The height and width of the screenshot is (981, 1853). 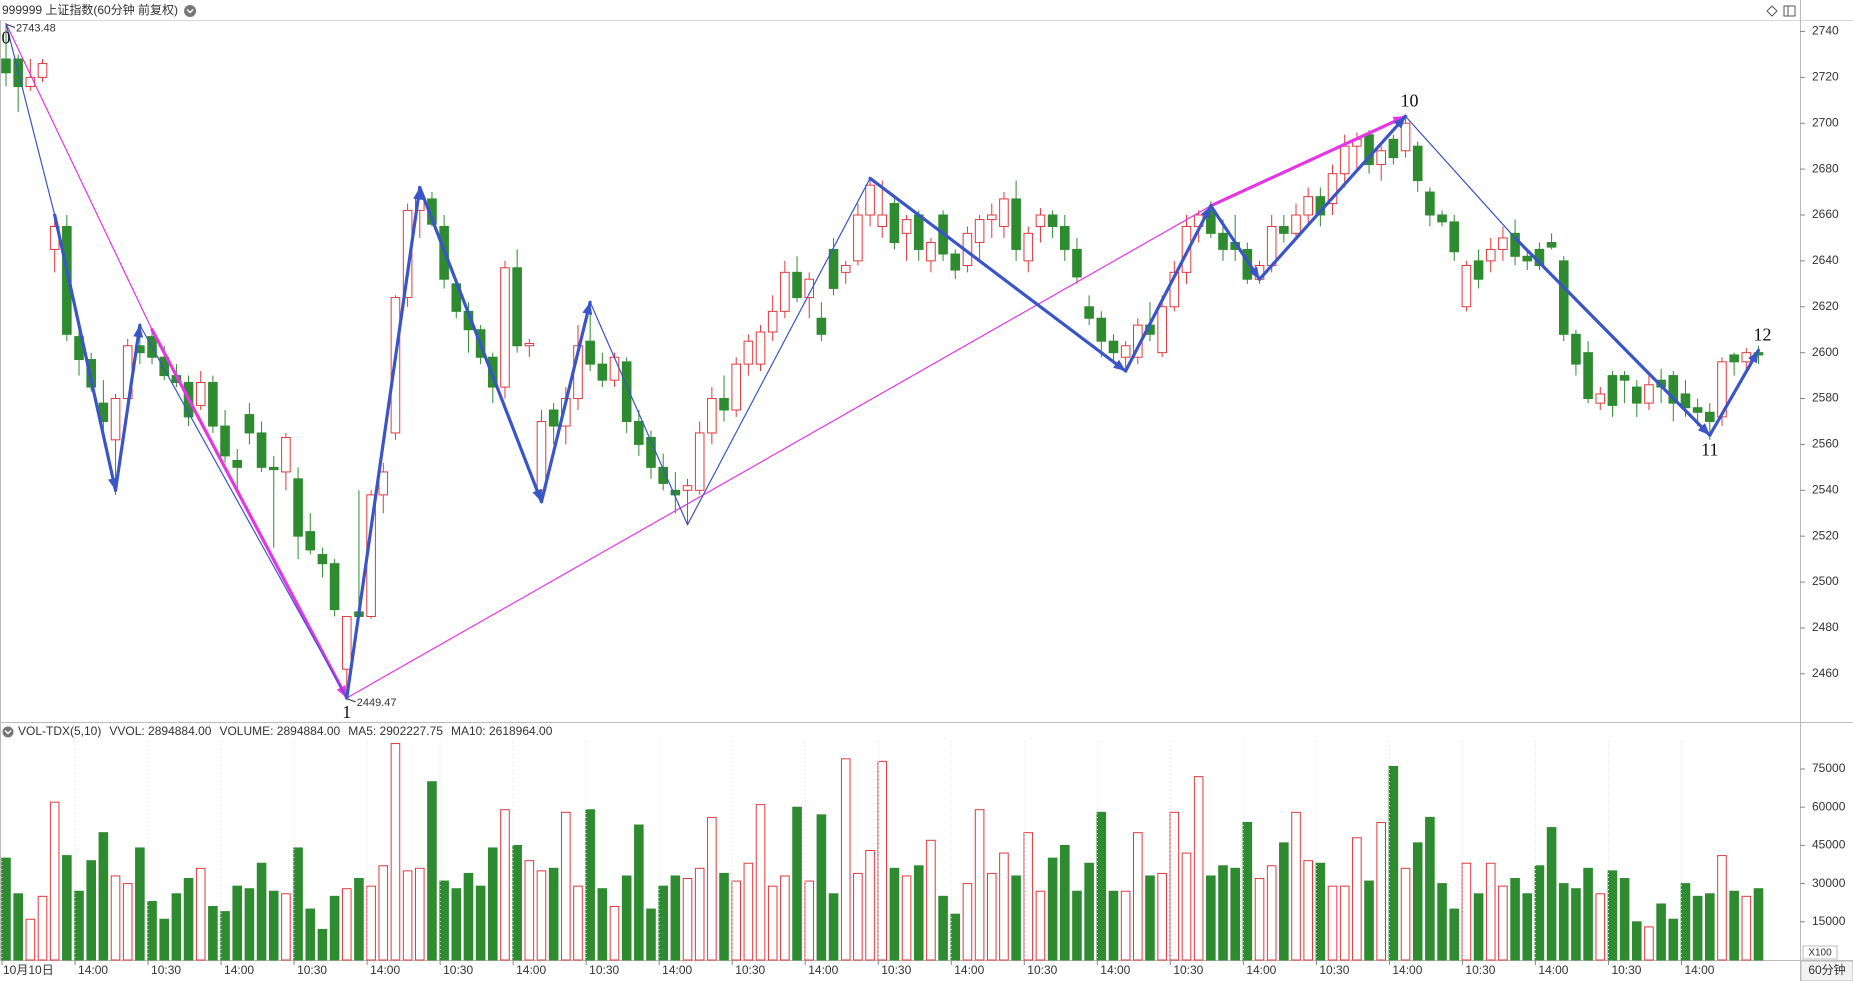 I want to click on volume-legend-item: MA5: 2902227.75, so click(x=395, y=731).